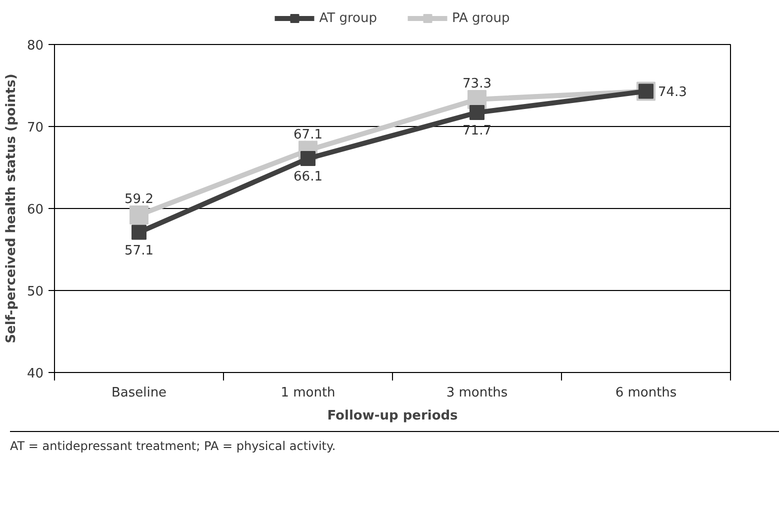  What do you see at coordinates (672, 92) in the screenshot?
I see `data-label: 74.3` at bounding box center [672, 92].